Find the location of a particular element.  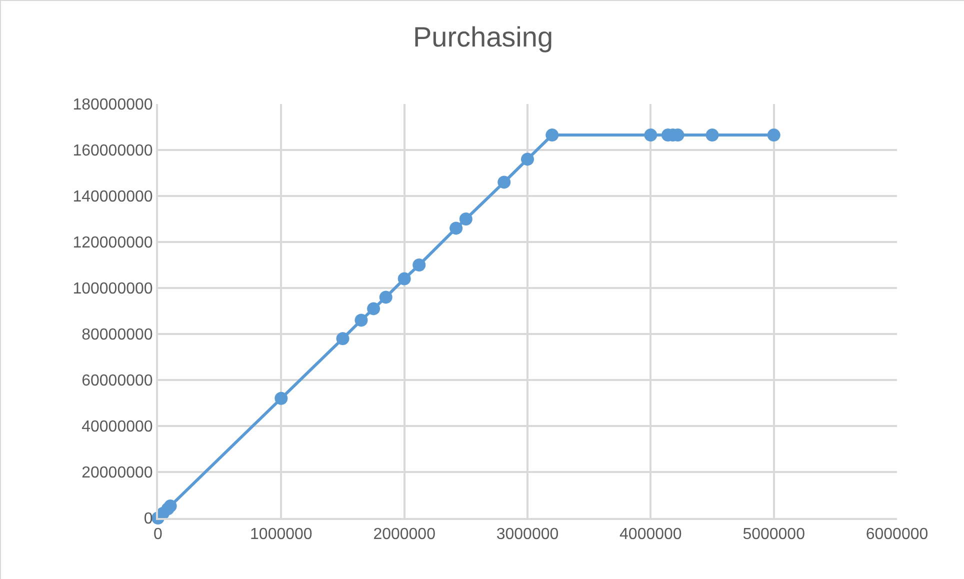

x-tick-label: 6000000 is located at coordinates (897, 535).